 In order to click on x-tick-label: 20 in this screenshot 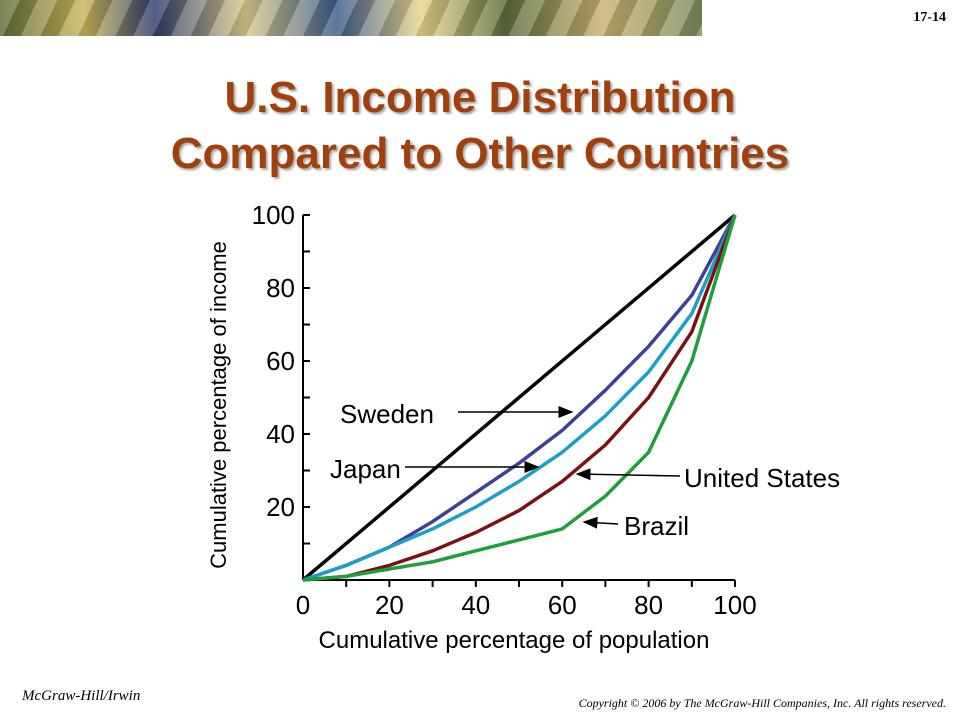, I will do `click(389, 605)`.